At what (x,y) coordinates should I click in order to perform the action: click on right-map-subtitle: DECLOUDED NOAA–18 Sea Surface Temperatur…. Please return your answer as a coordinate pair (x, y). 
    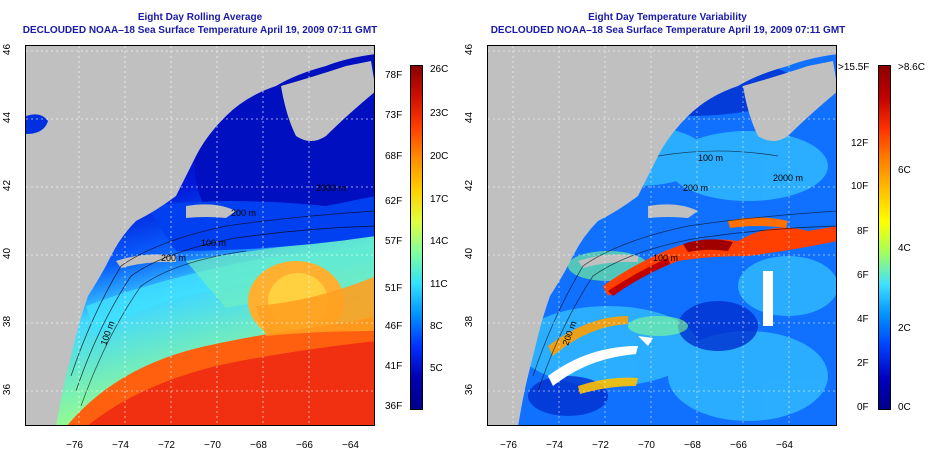
    Looking at the image, I should click on (668, 30).